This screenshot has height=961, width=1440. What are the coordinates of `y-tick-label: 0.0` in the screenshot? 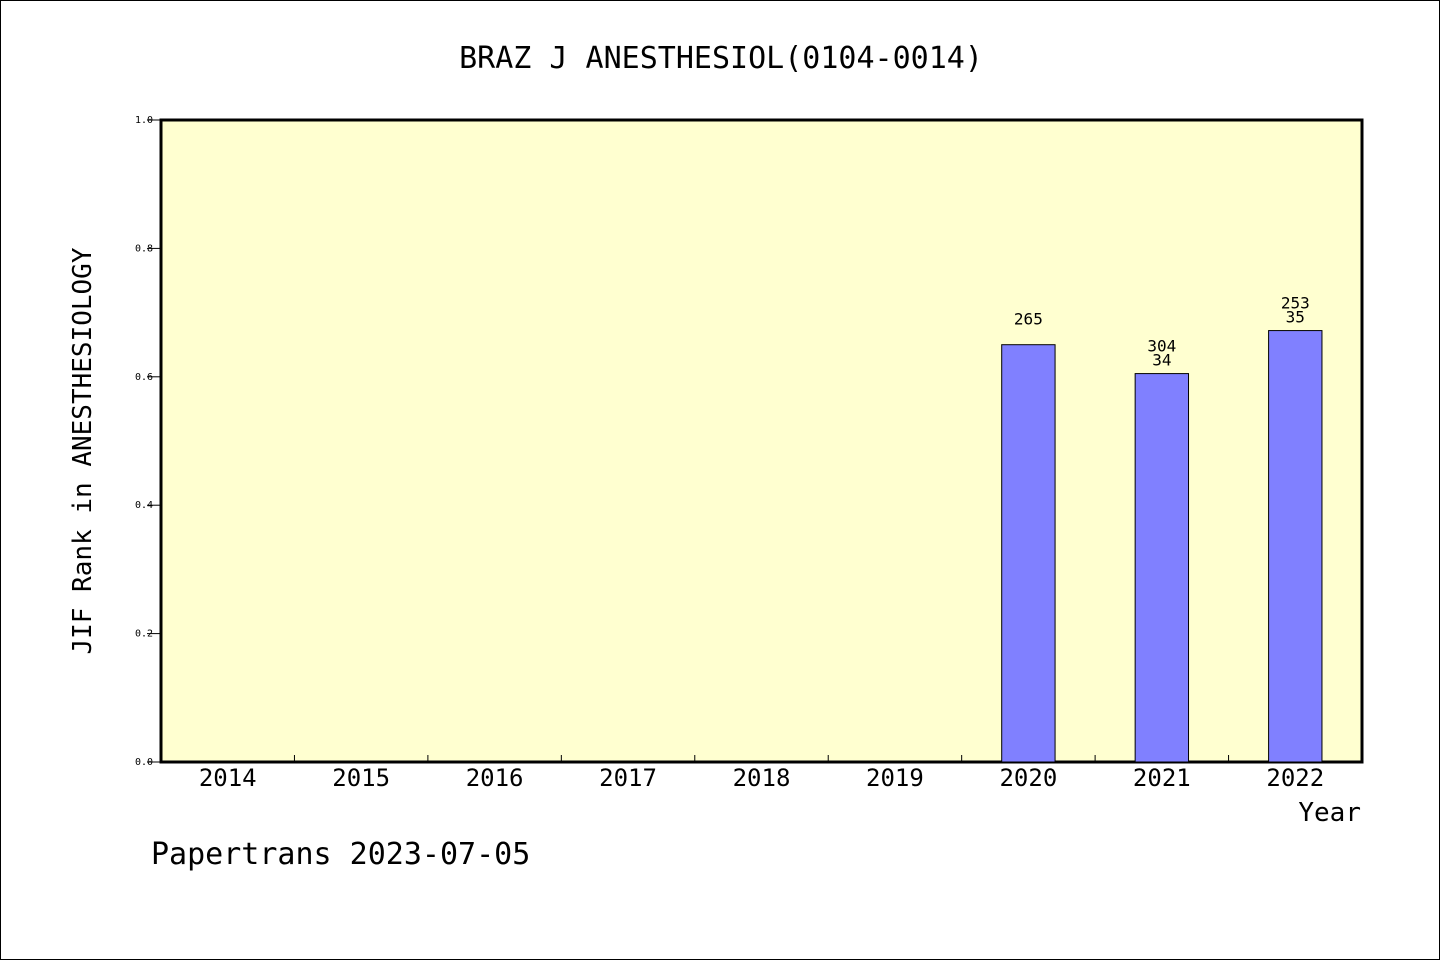 It's located at (144, 762).